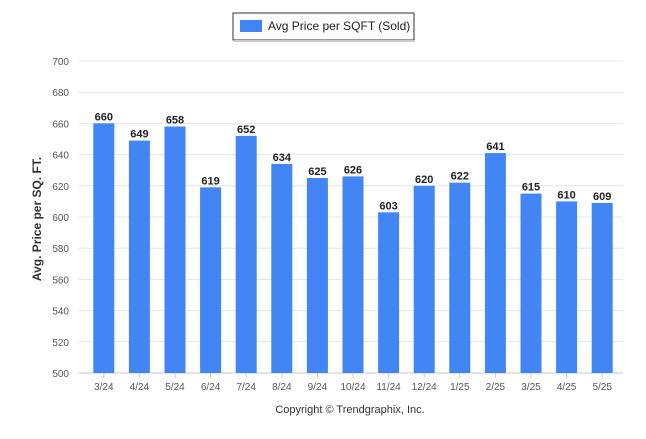  What do you see at coordinates (282, 158) in the screenshot?
I see `data-label: 634` at bounding box center [282, 158].